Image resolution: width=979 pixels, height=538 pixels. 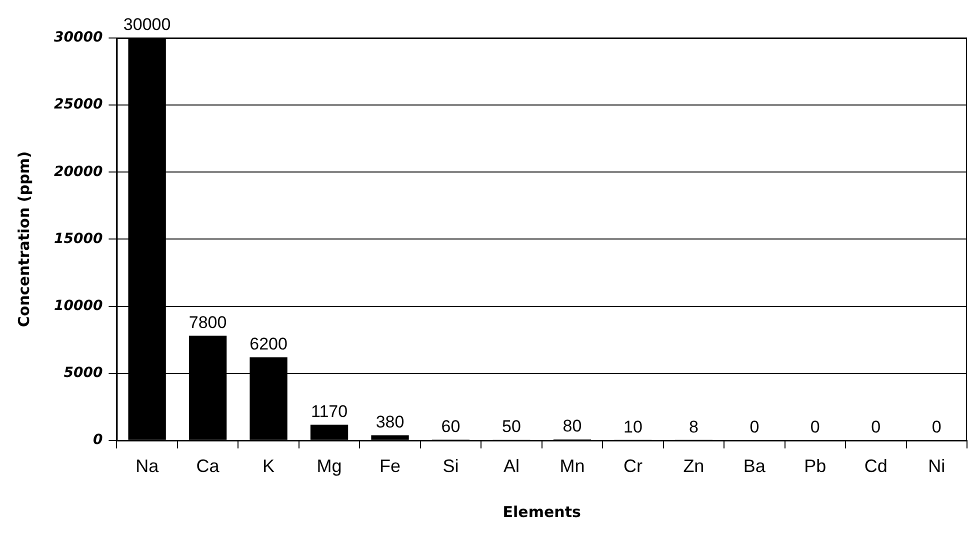 I want to click on y-tick-label: 5000, so click(x=83, y=372).